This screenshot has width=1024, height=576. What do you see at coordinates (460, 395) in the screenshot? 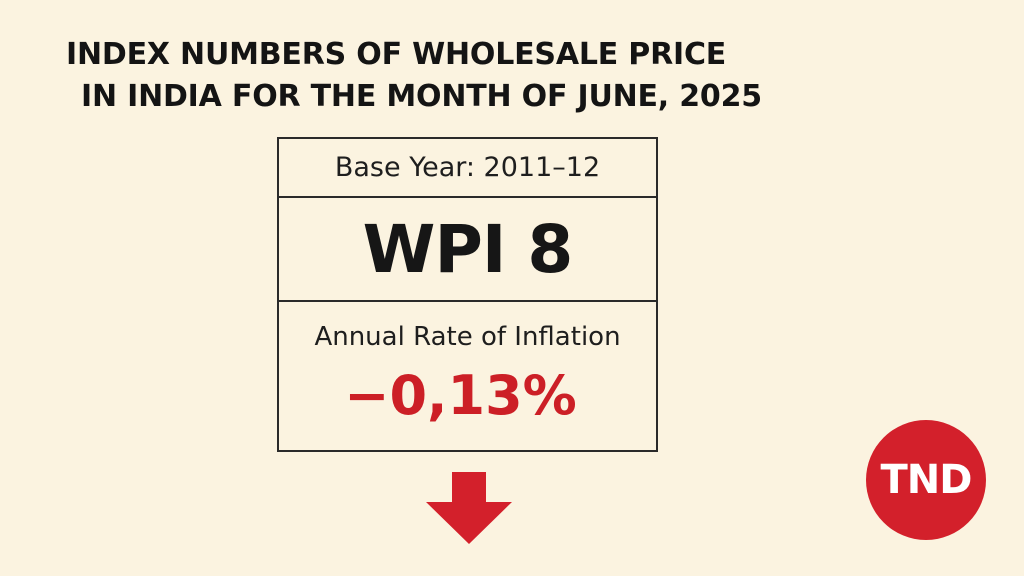
I see `inflation-value: −0,13%` at bounding box center [460, 395].